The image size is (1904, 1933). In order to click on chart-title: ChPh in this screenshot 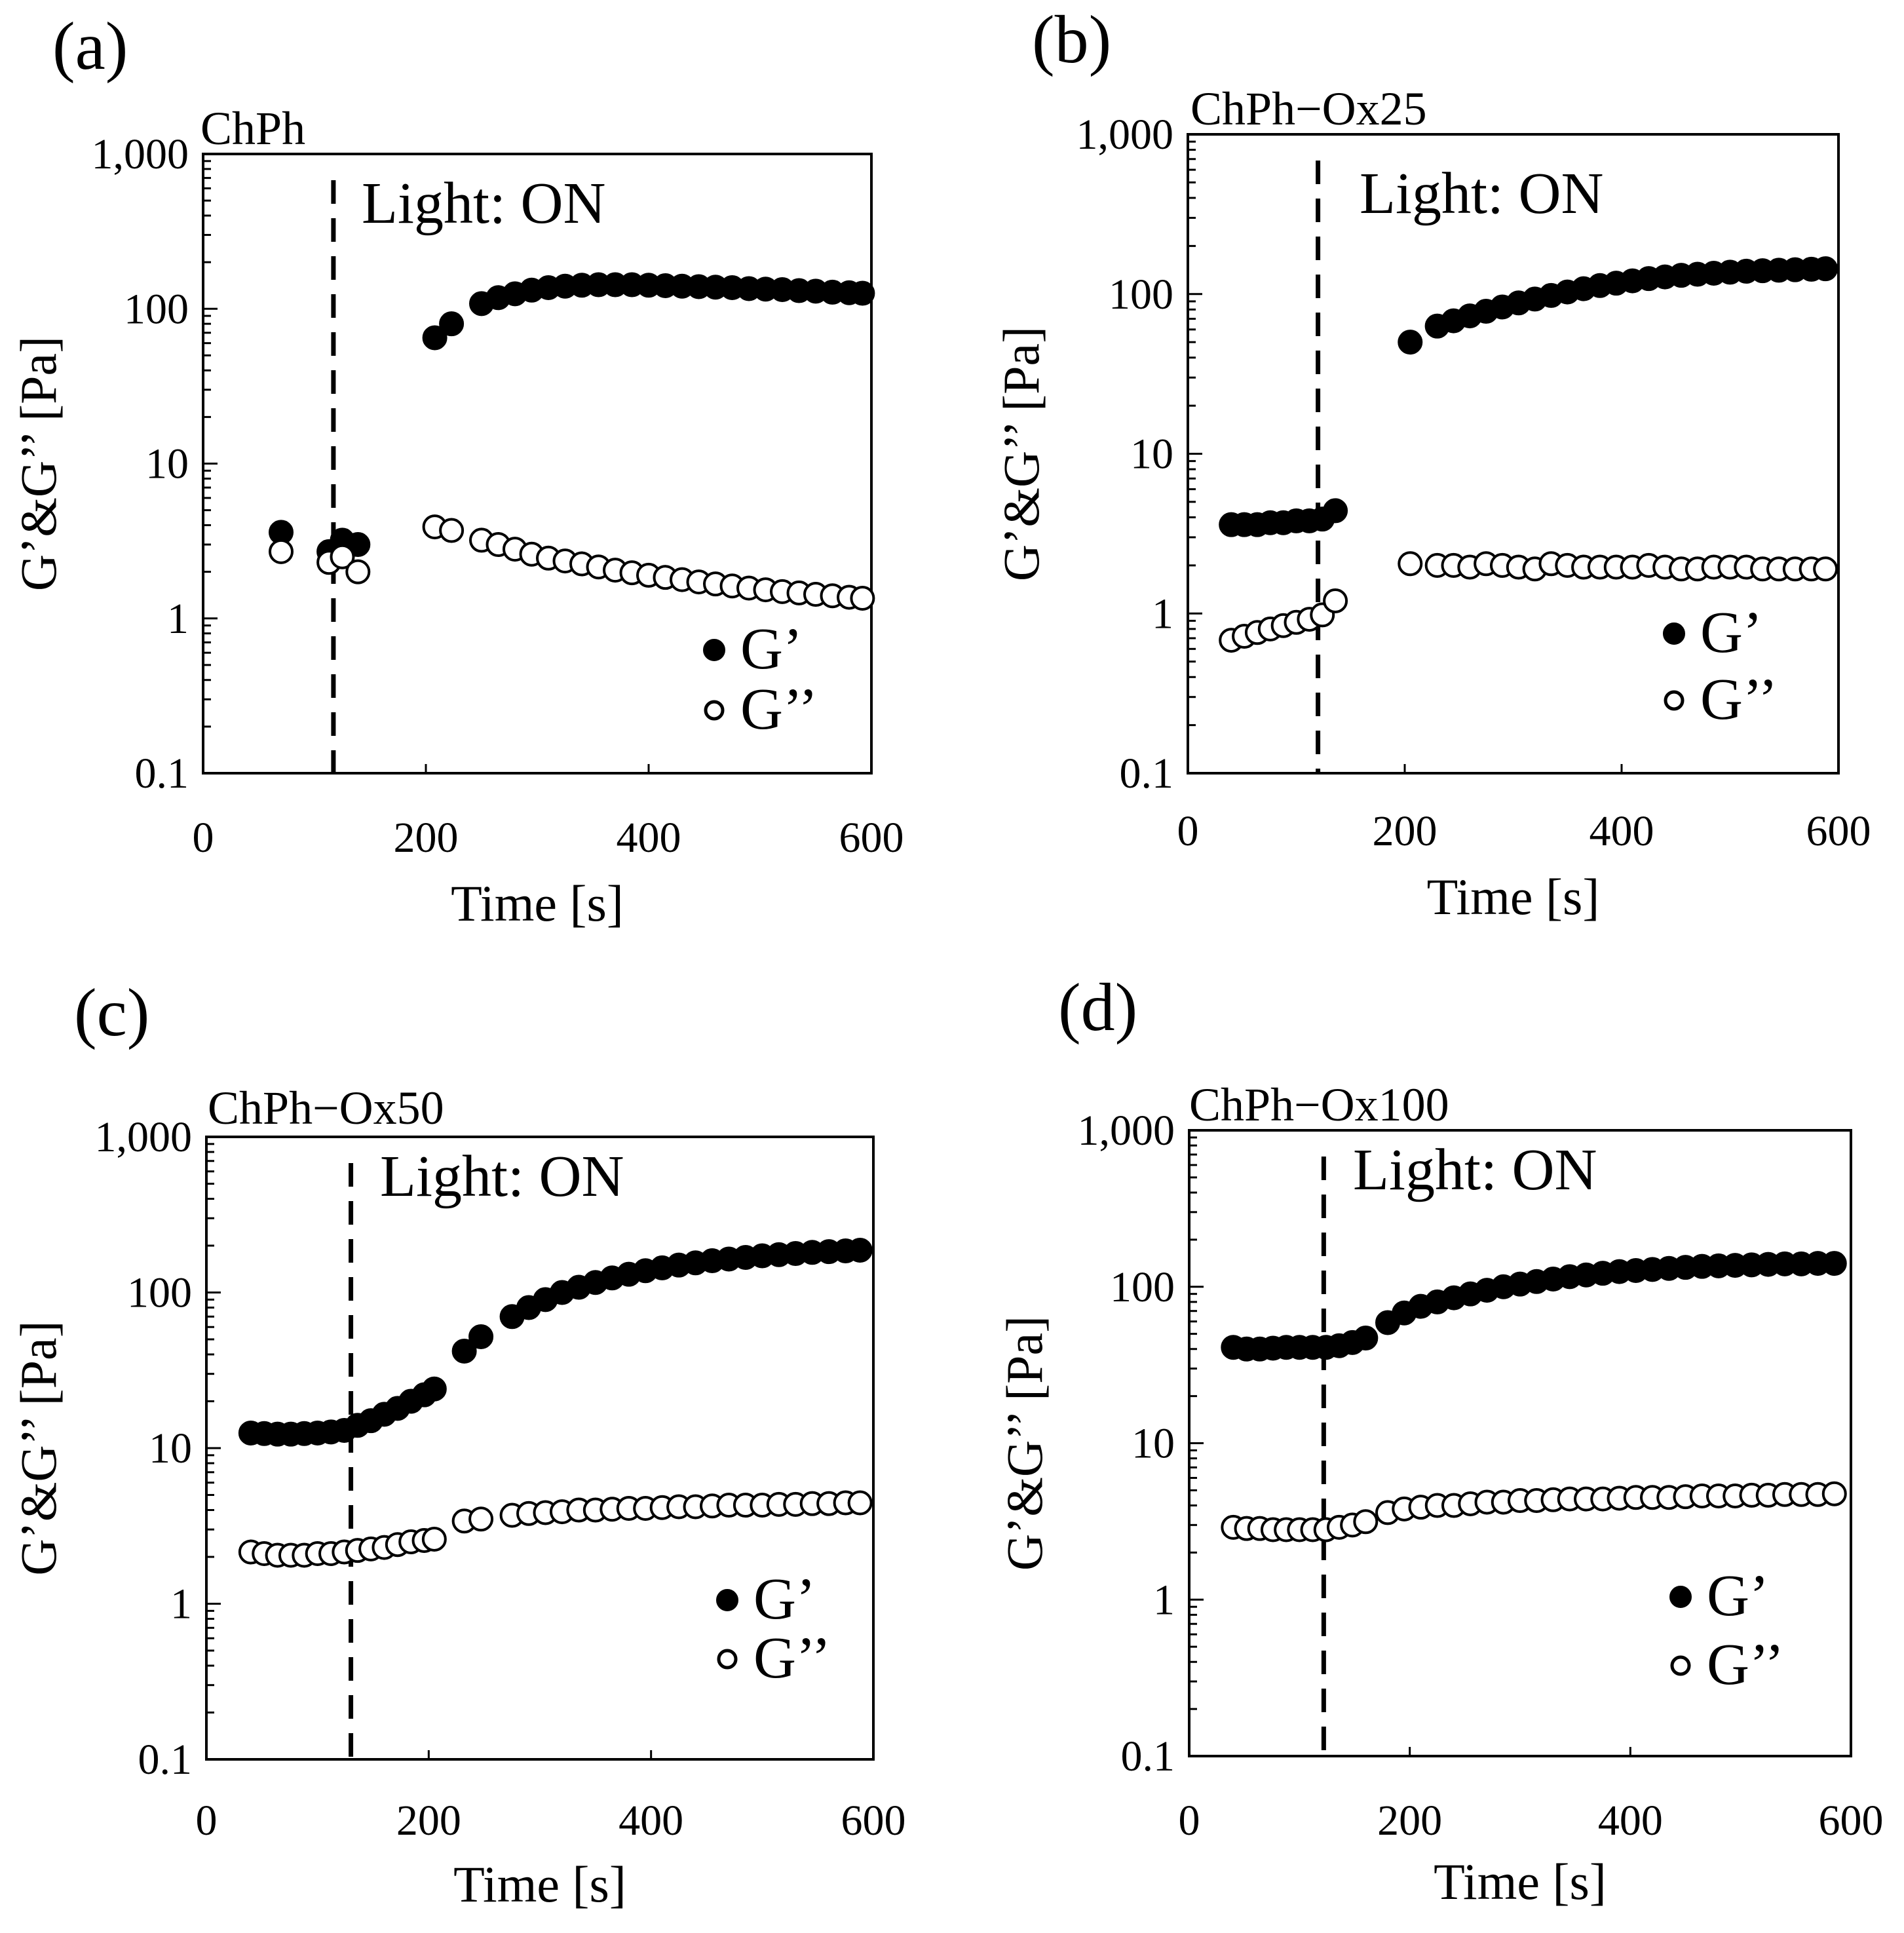, I will do `click(252, 128)`.